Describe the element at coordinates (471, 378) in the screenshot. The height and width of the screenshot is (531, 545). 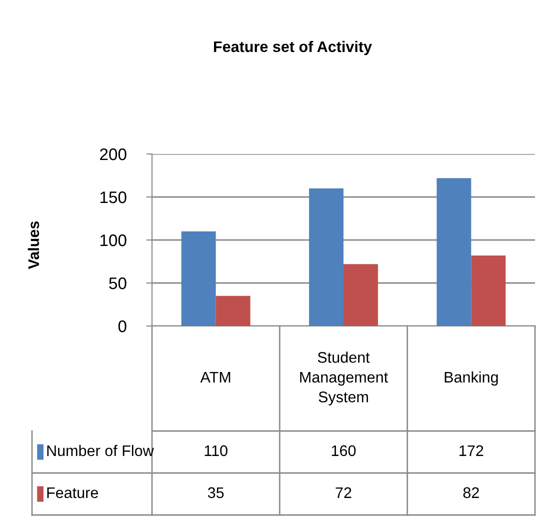
I see `x-tick-label: Banking` at that location.